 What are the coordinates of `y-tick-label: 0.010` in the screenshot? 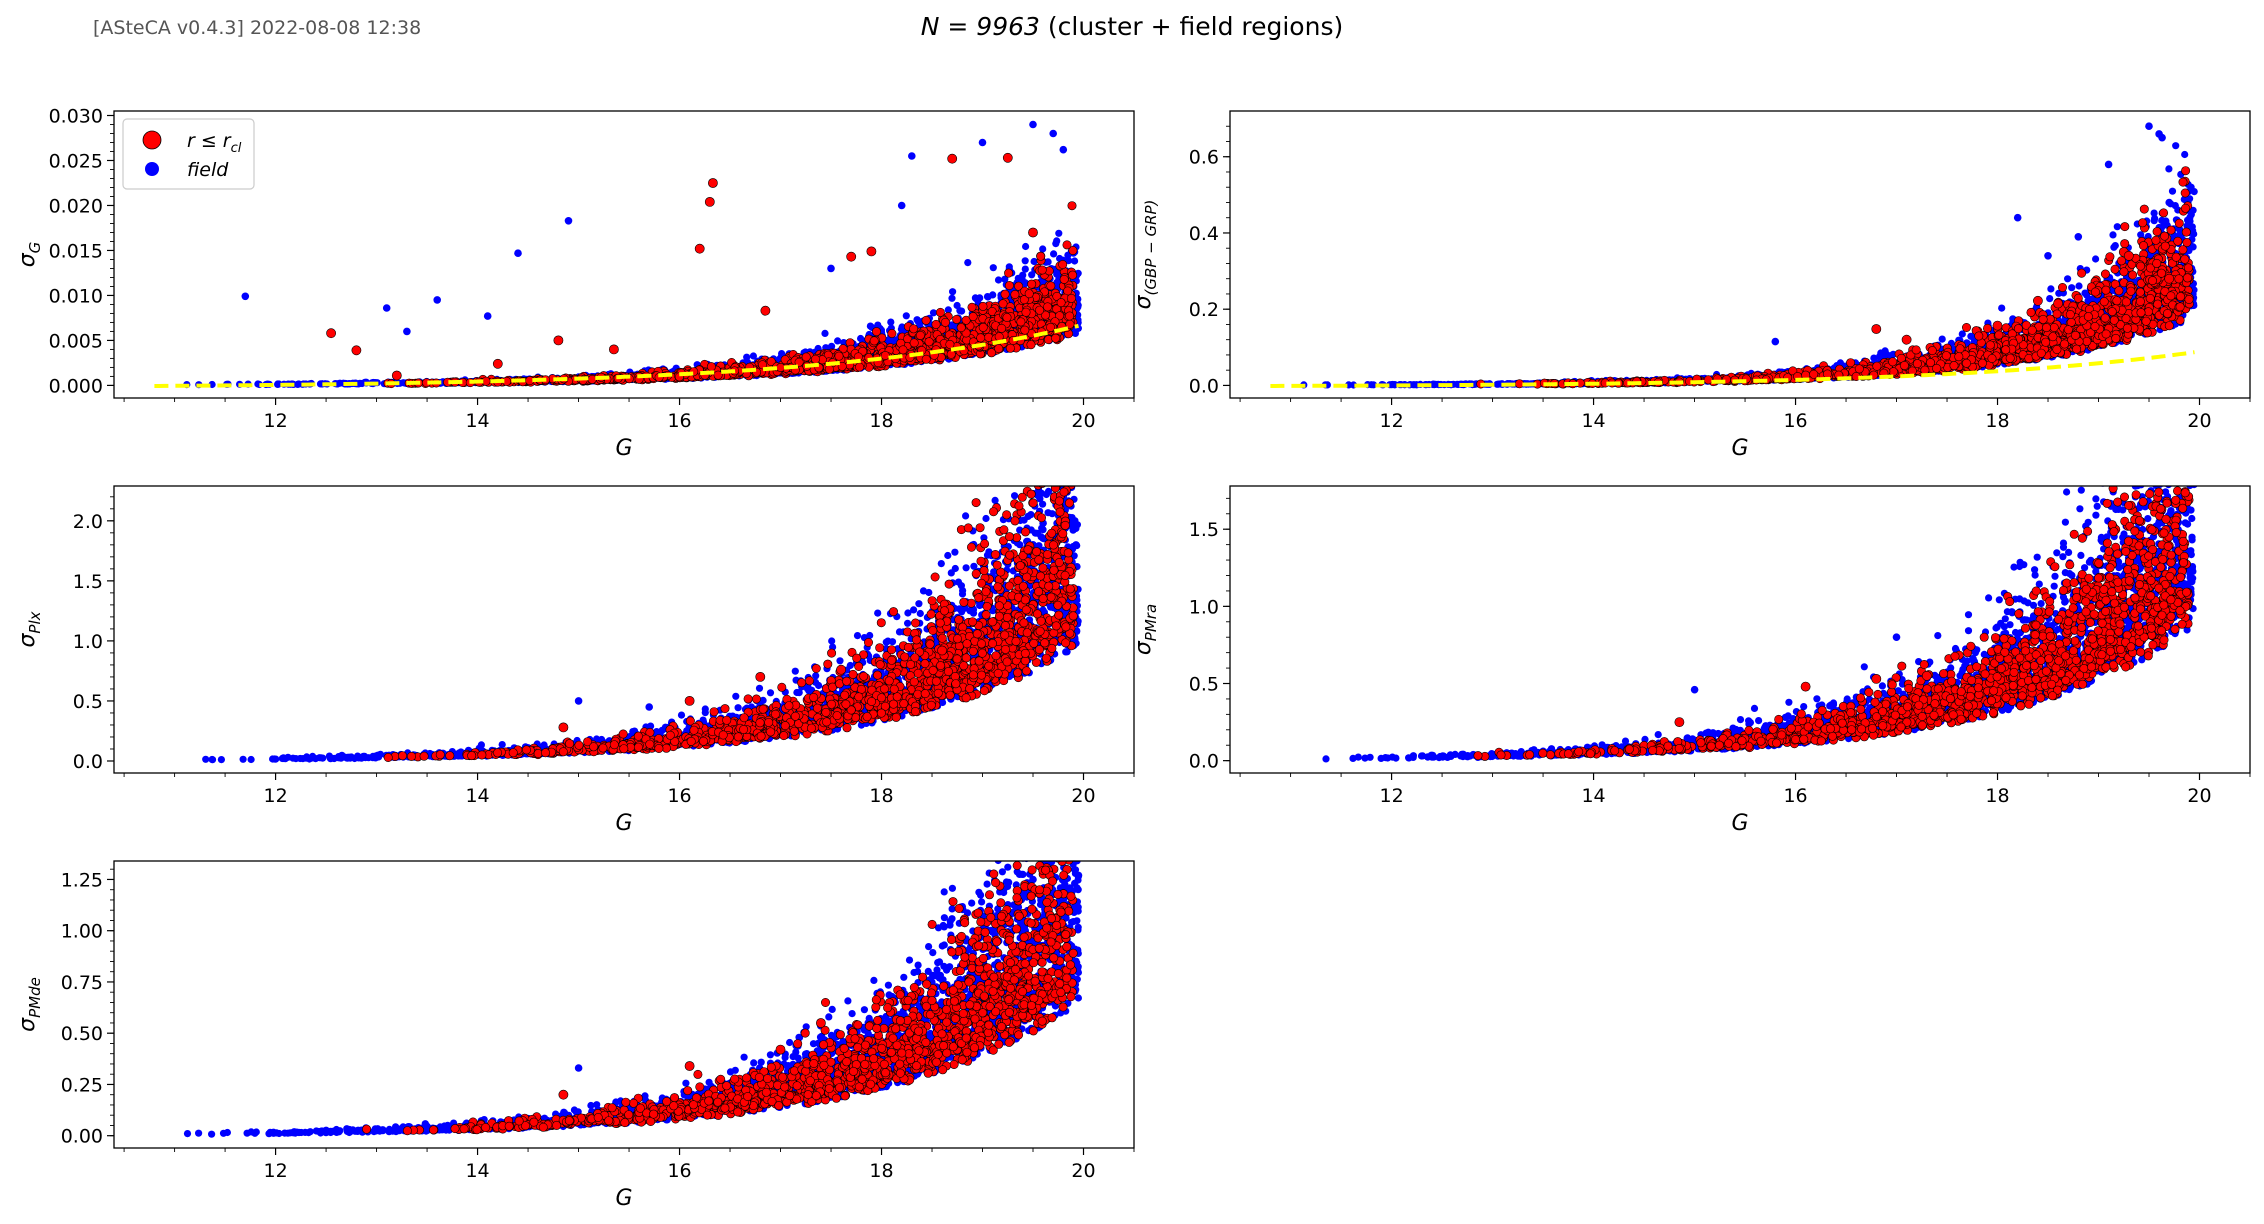 It's located at (76, 296).